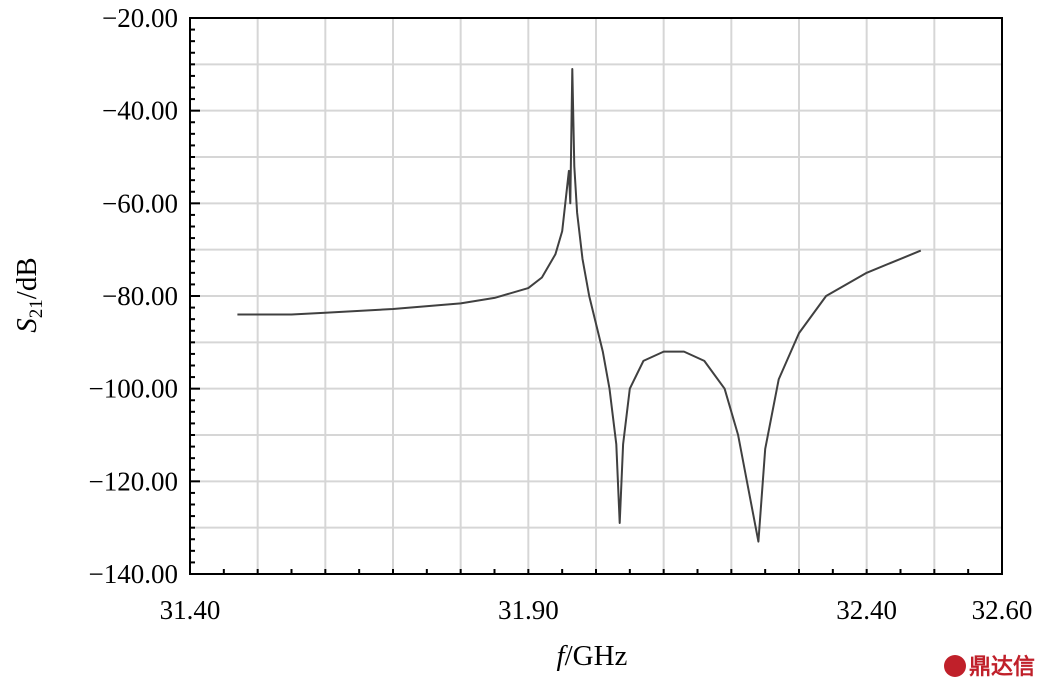  Describe the element at coordinates (140, 111) in the screenshot. I see `y-tick-label: −40.00` at that location.